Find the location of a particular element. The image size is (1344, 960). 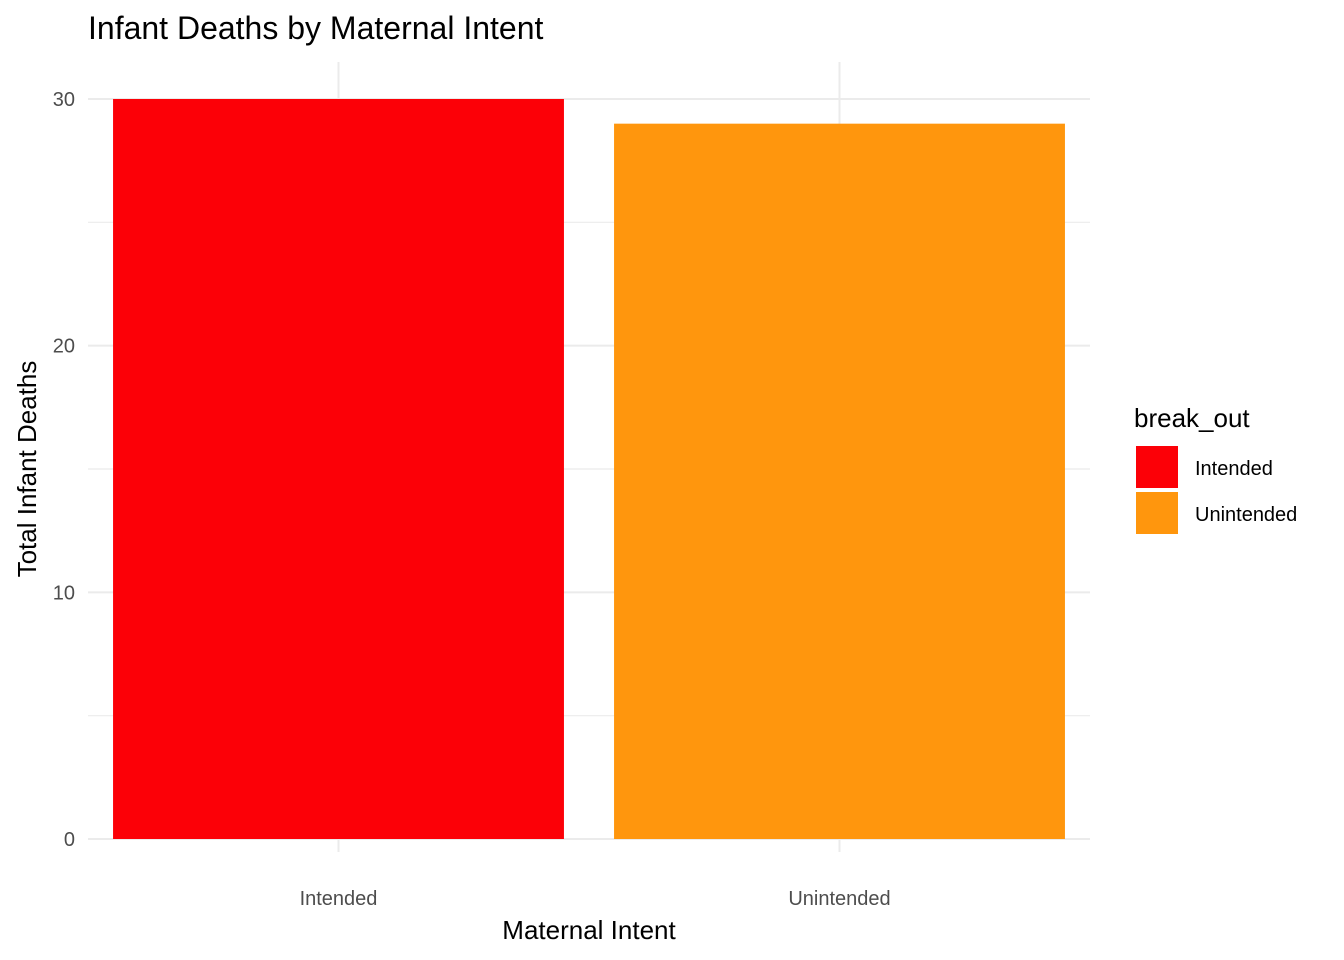

x-axis-title: Maternal Intent is located at coordinates (589, 930).